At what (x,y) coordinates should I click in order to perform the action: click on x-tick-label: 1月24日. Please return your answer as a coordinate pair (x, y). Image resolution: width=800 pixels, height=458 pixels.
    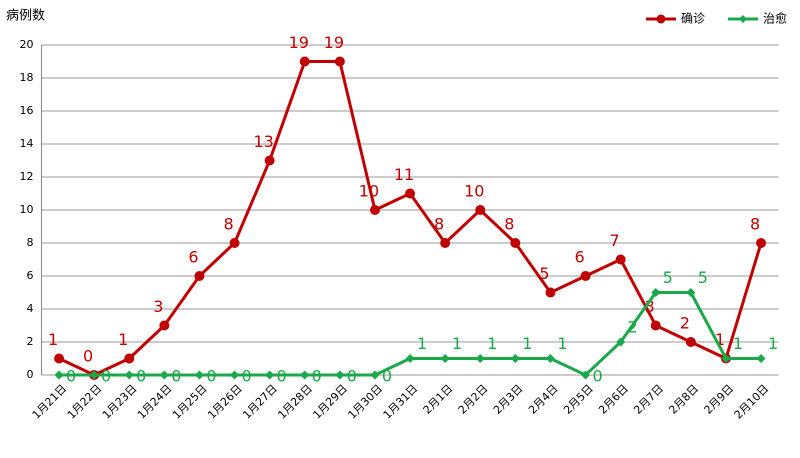
    Looking at the image, I should click on (155, 402).